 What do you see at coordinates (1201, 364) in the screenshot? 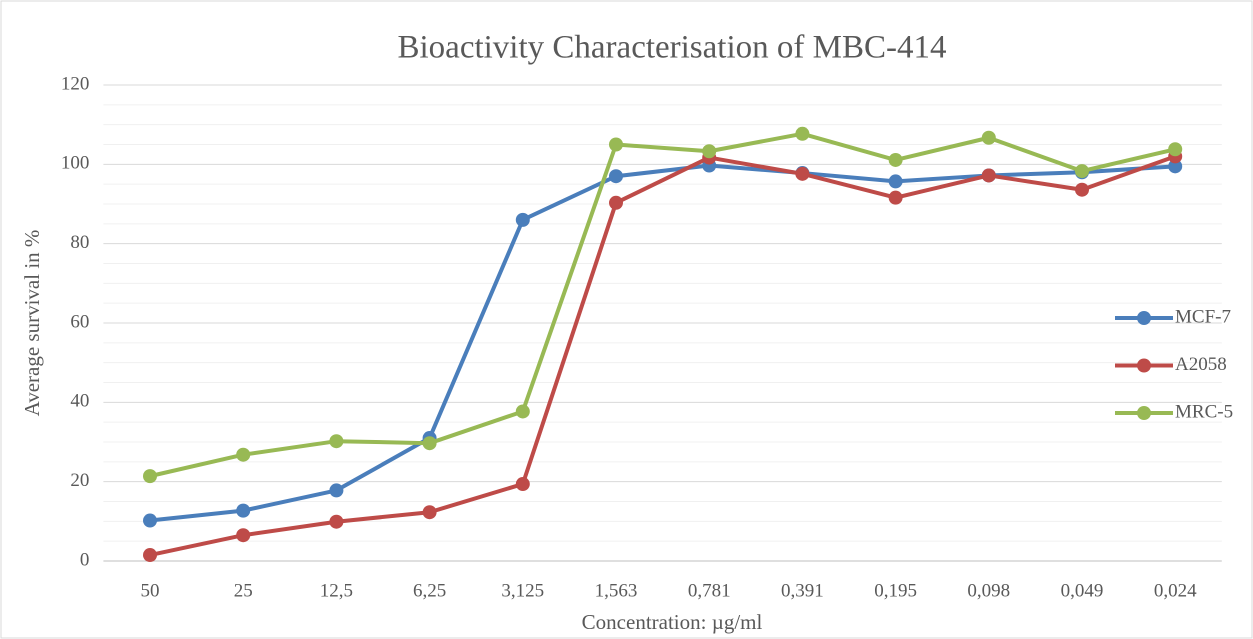
I see `legend-label: A2058` at bounding box center [1201, 364].